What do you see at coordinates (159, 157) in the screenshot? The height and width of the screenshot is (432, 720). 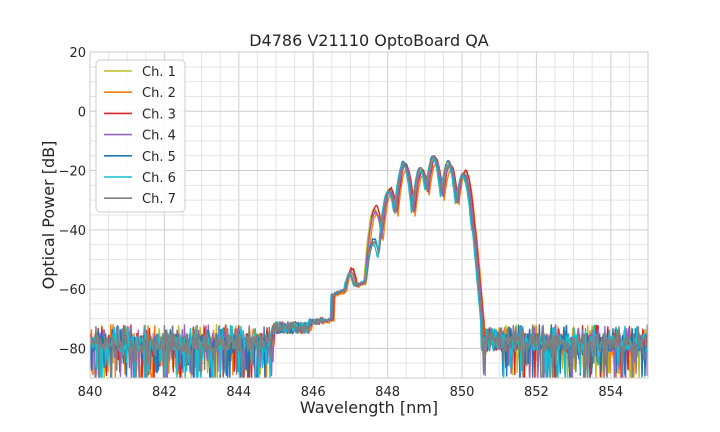 I see `legend-label: Ch. 5` at bounding box center [159, 157].